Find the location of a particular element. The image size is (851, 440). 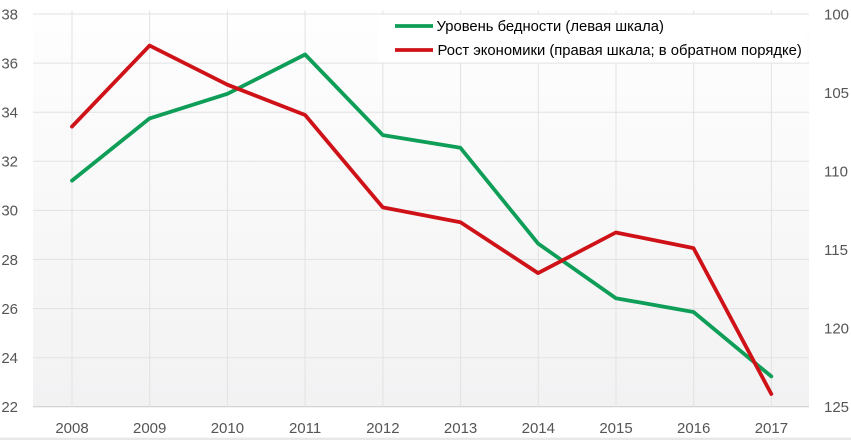

svg-text: 28 is located at coordinates (9, 260).